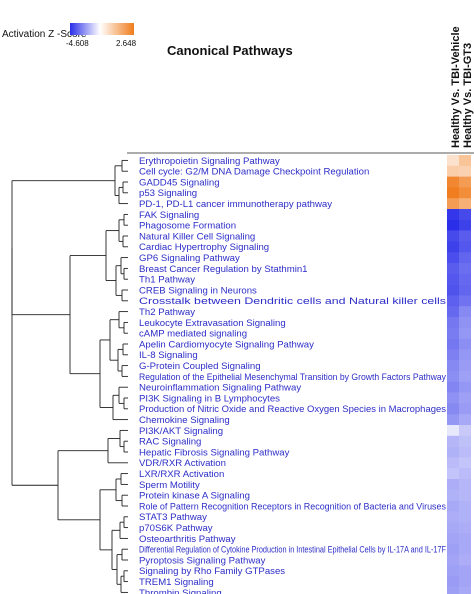 The image size is (474, 594). Describe the element at coordinates (202, 560) in the screenshot. I see `row-label: Pyroptosis Signaling Pathway` at that location.